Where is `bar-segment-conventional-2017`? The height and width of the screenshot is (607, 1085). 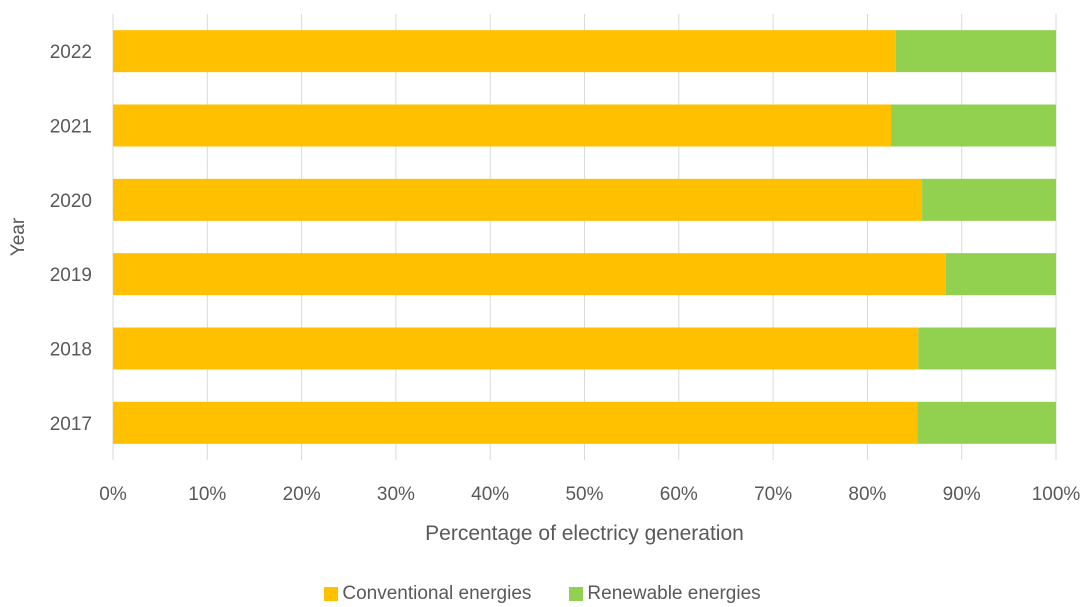 bar-segment-conventional-2017 is located at coordinates (515, 422).